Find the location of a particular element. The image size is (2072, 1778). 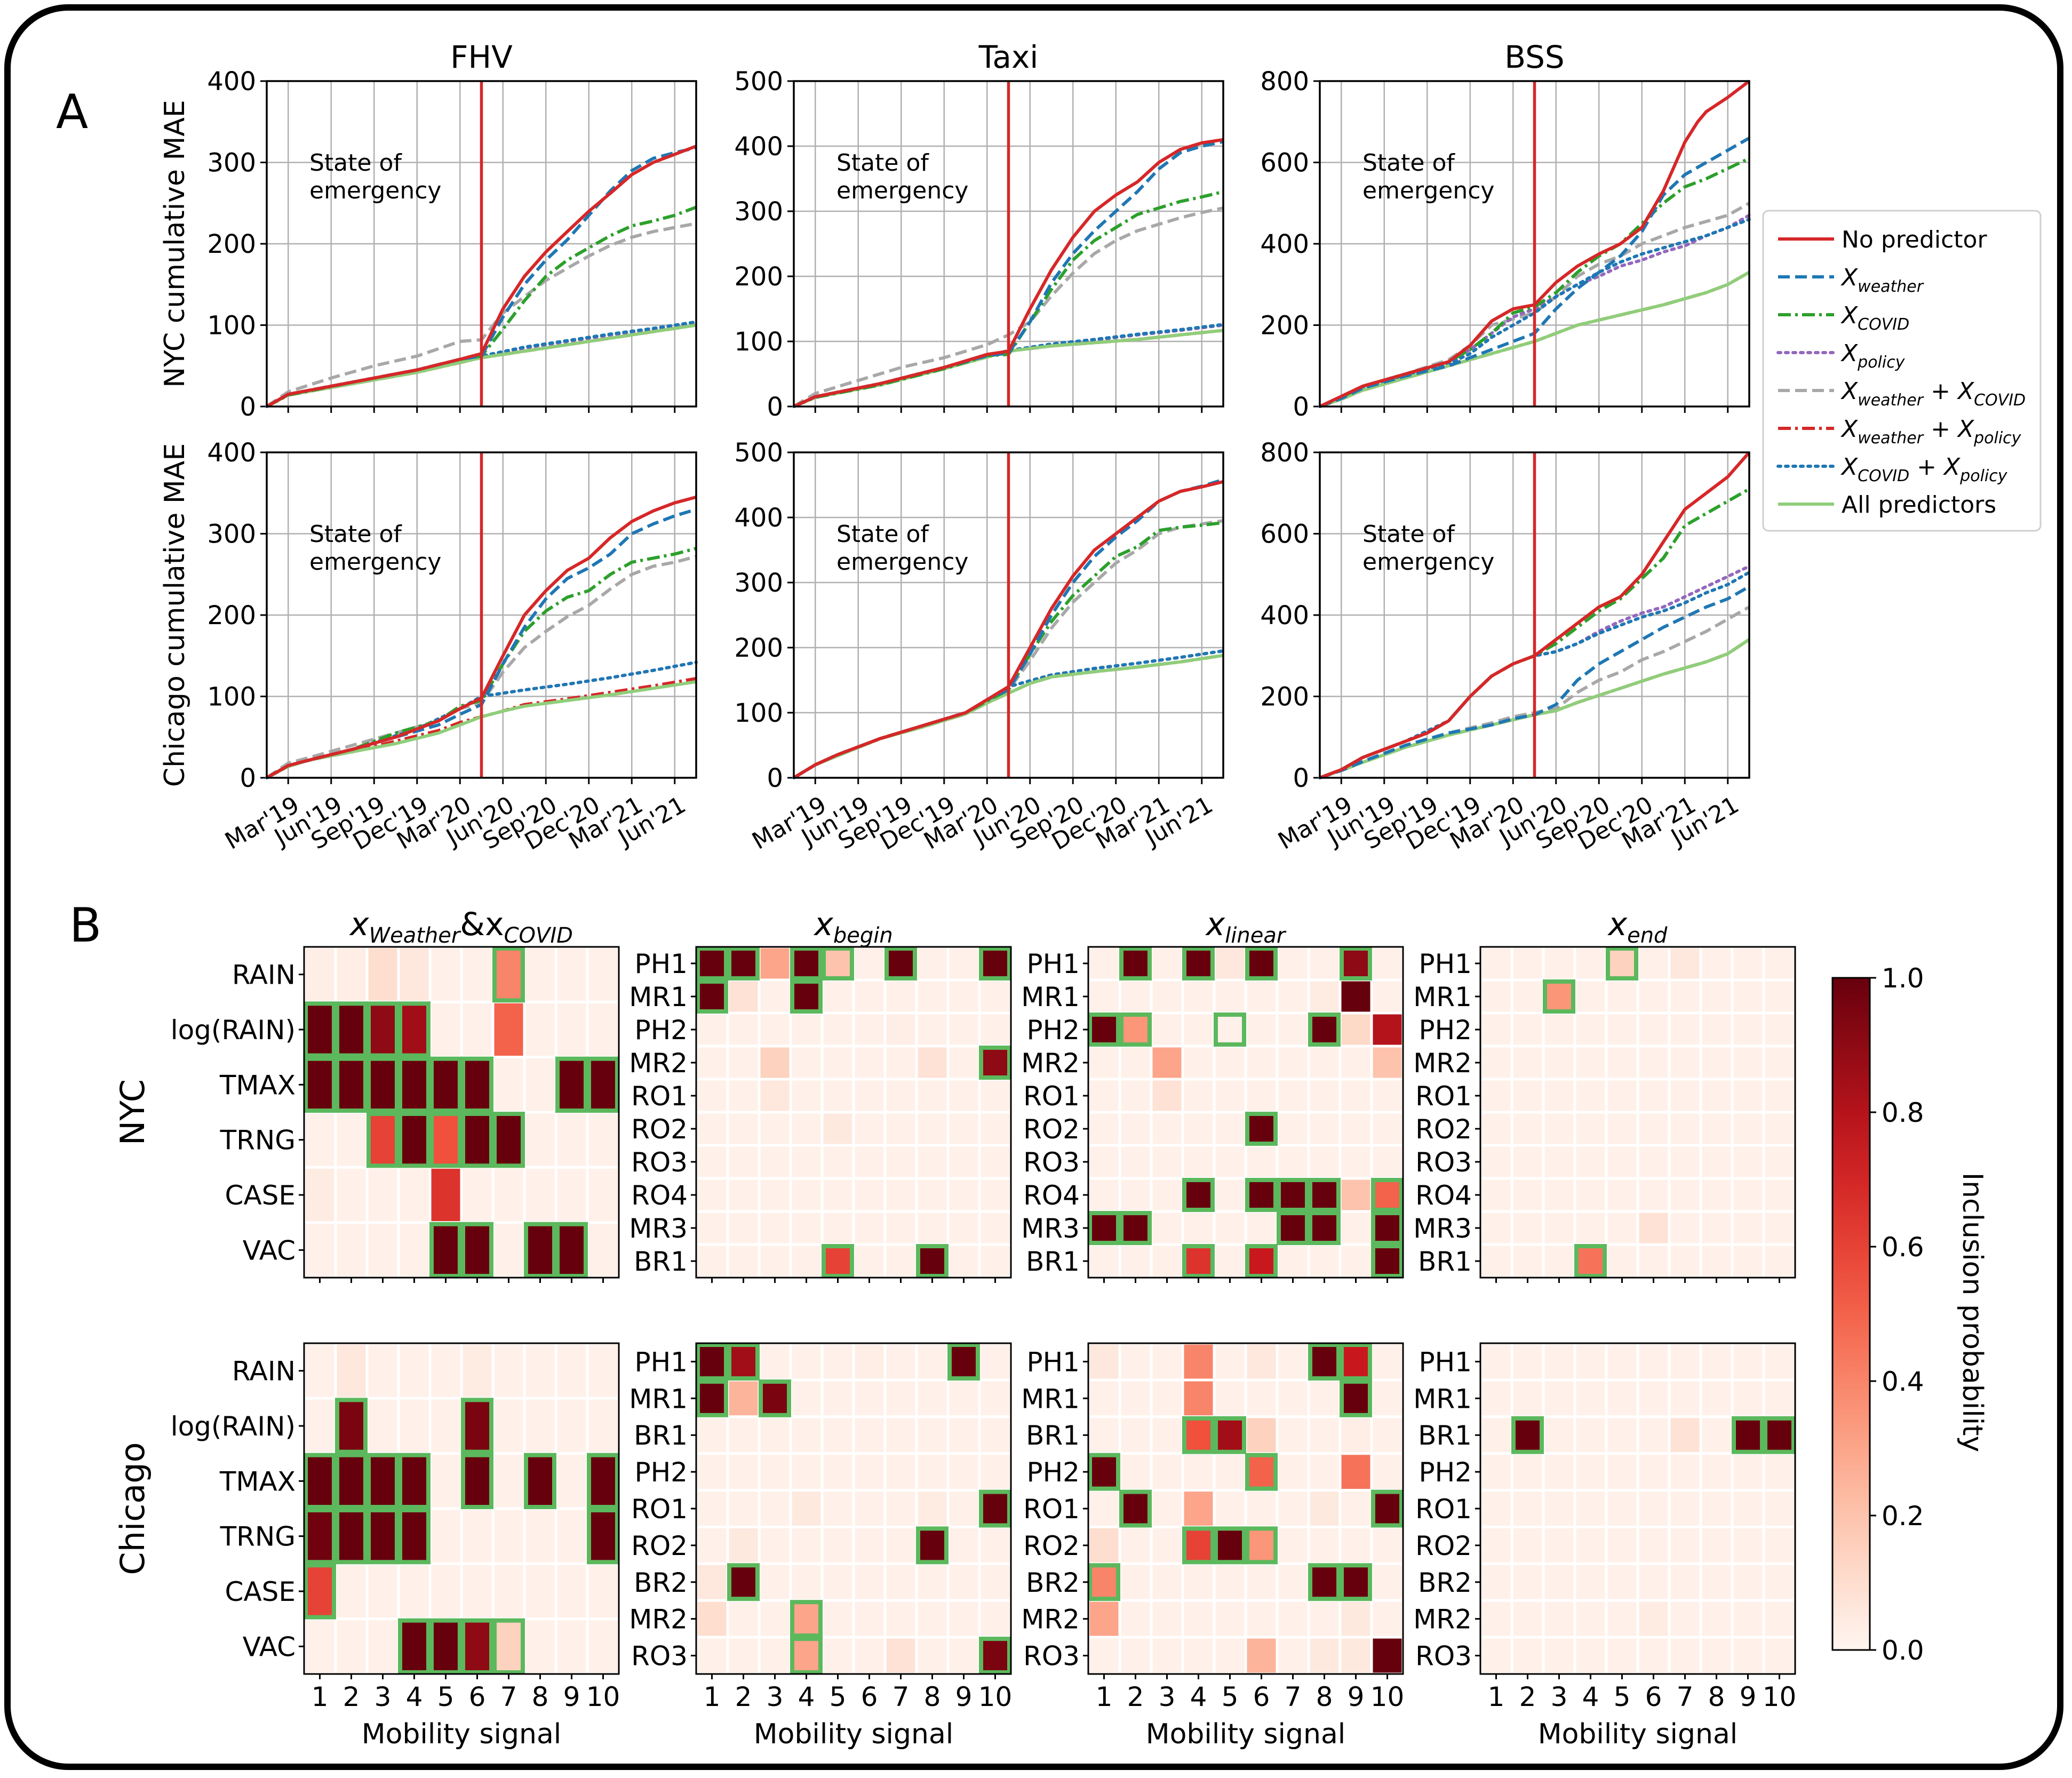

row-label: TRNG is located at coordinates (258, 1537).